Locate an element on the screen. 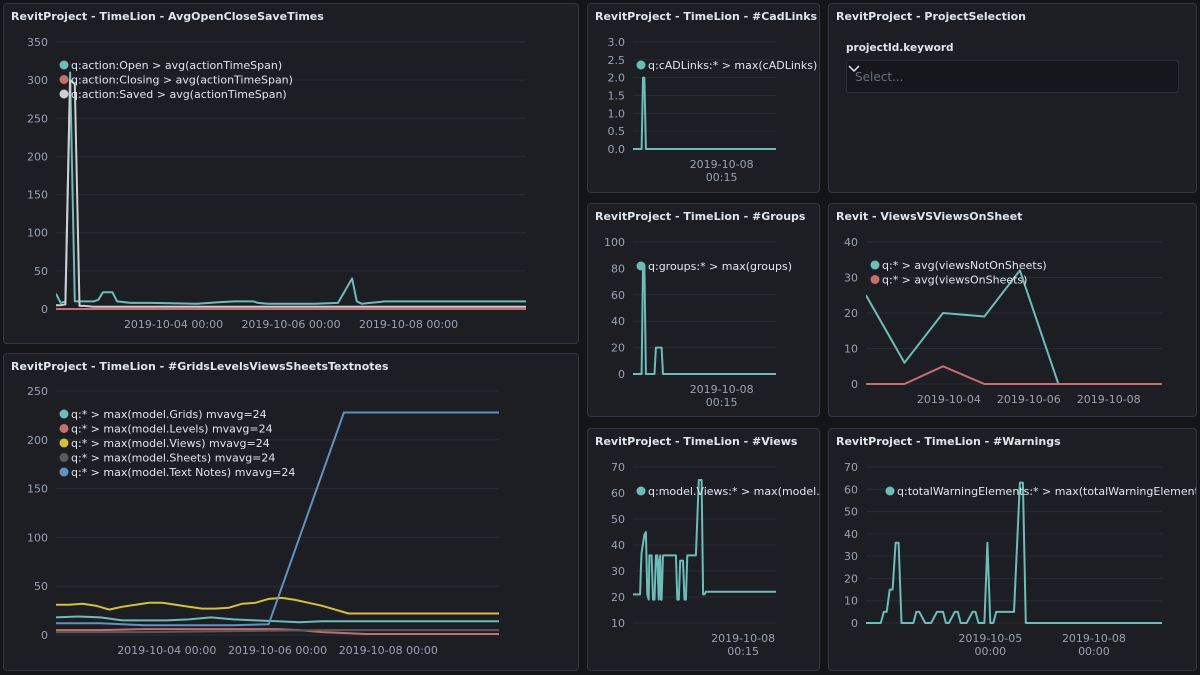 Image resolution: width=1200 pixels, height=675 pixels. panel-title: RevitProject - ProjectSelection is located at coordinates (931, 16).